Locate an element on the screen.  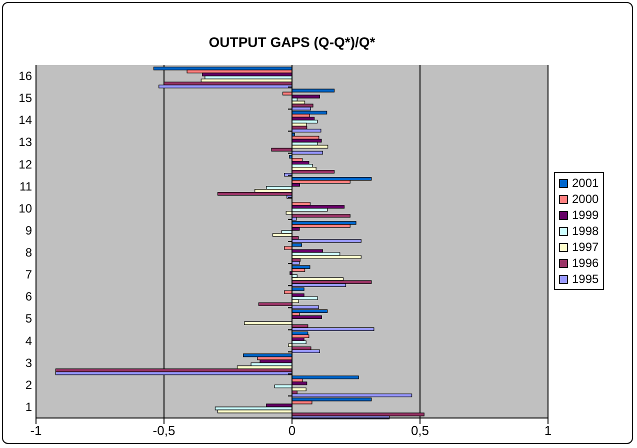
x-tick-label: -0,5 is located at coordinates (164, 430).